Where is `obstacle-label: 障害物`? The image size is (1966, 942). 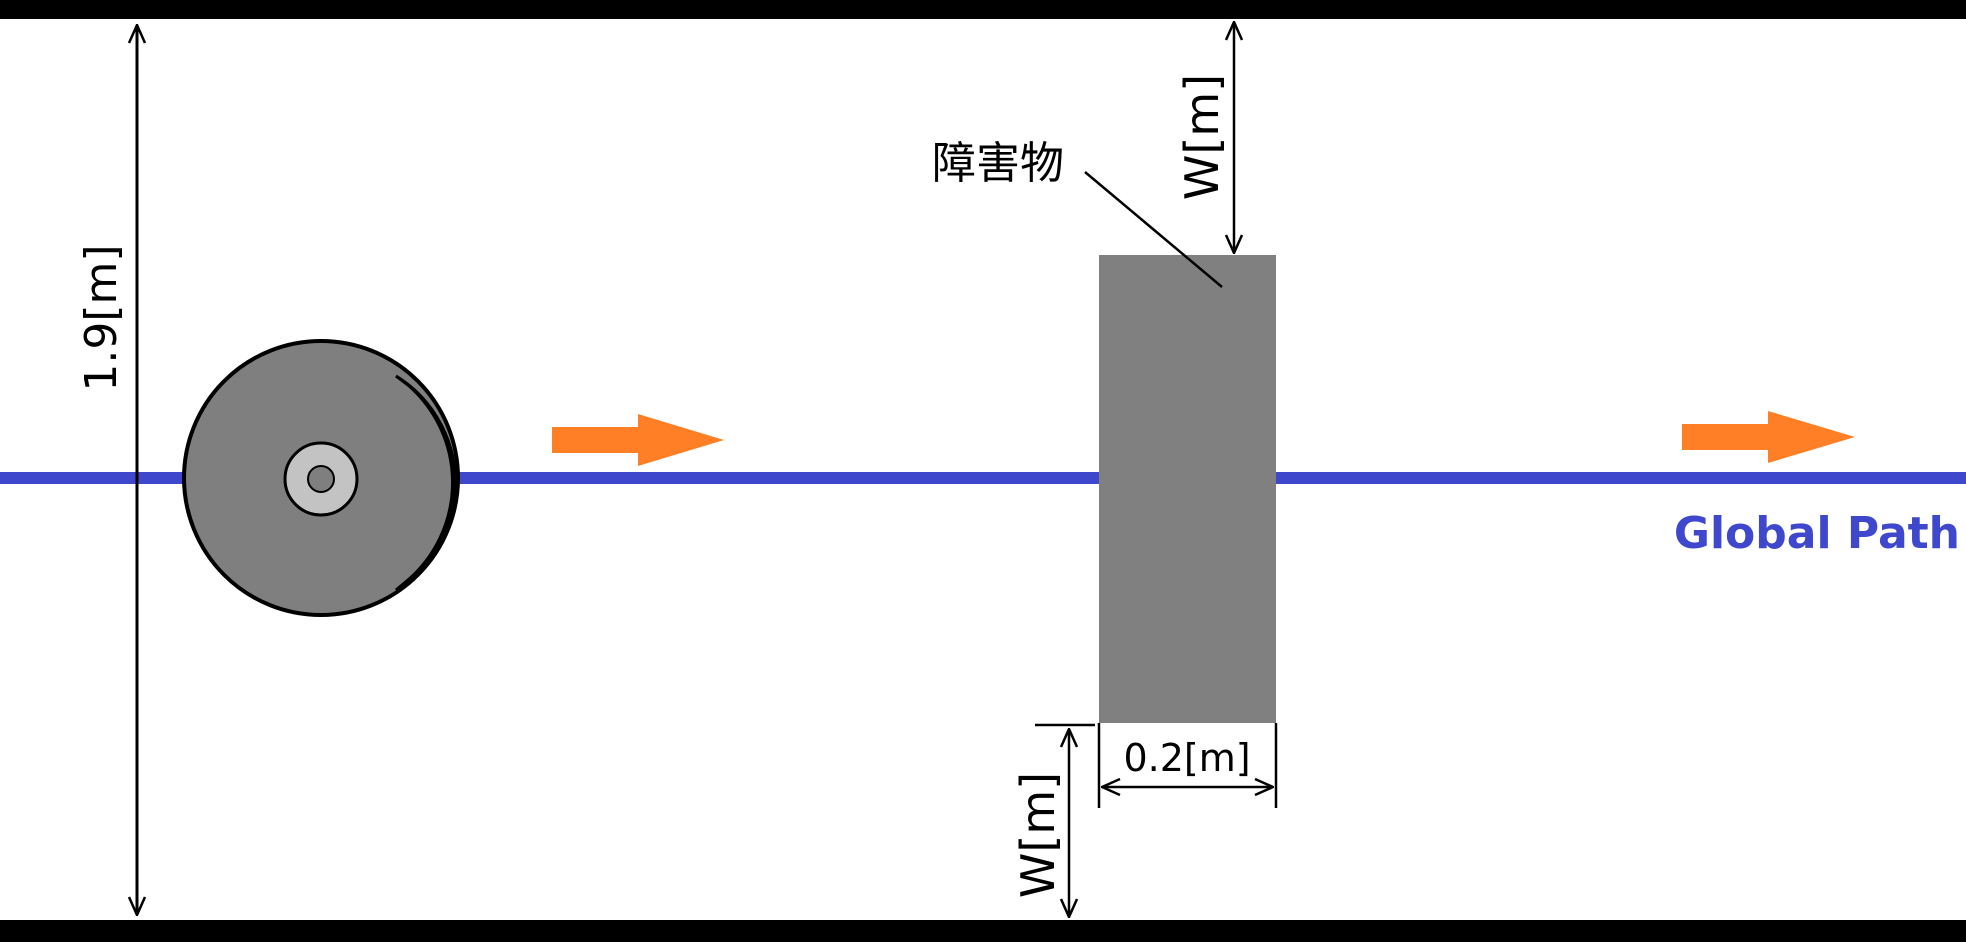 obstacle-label: 障害物 is located at coordinates (998, 163).